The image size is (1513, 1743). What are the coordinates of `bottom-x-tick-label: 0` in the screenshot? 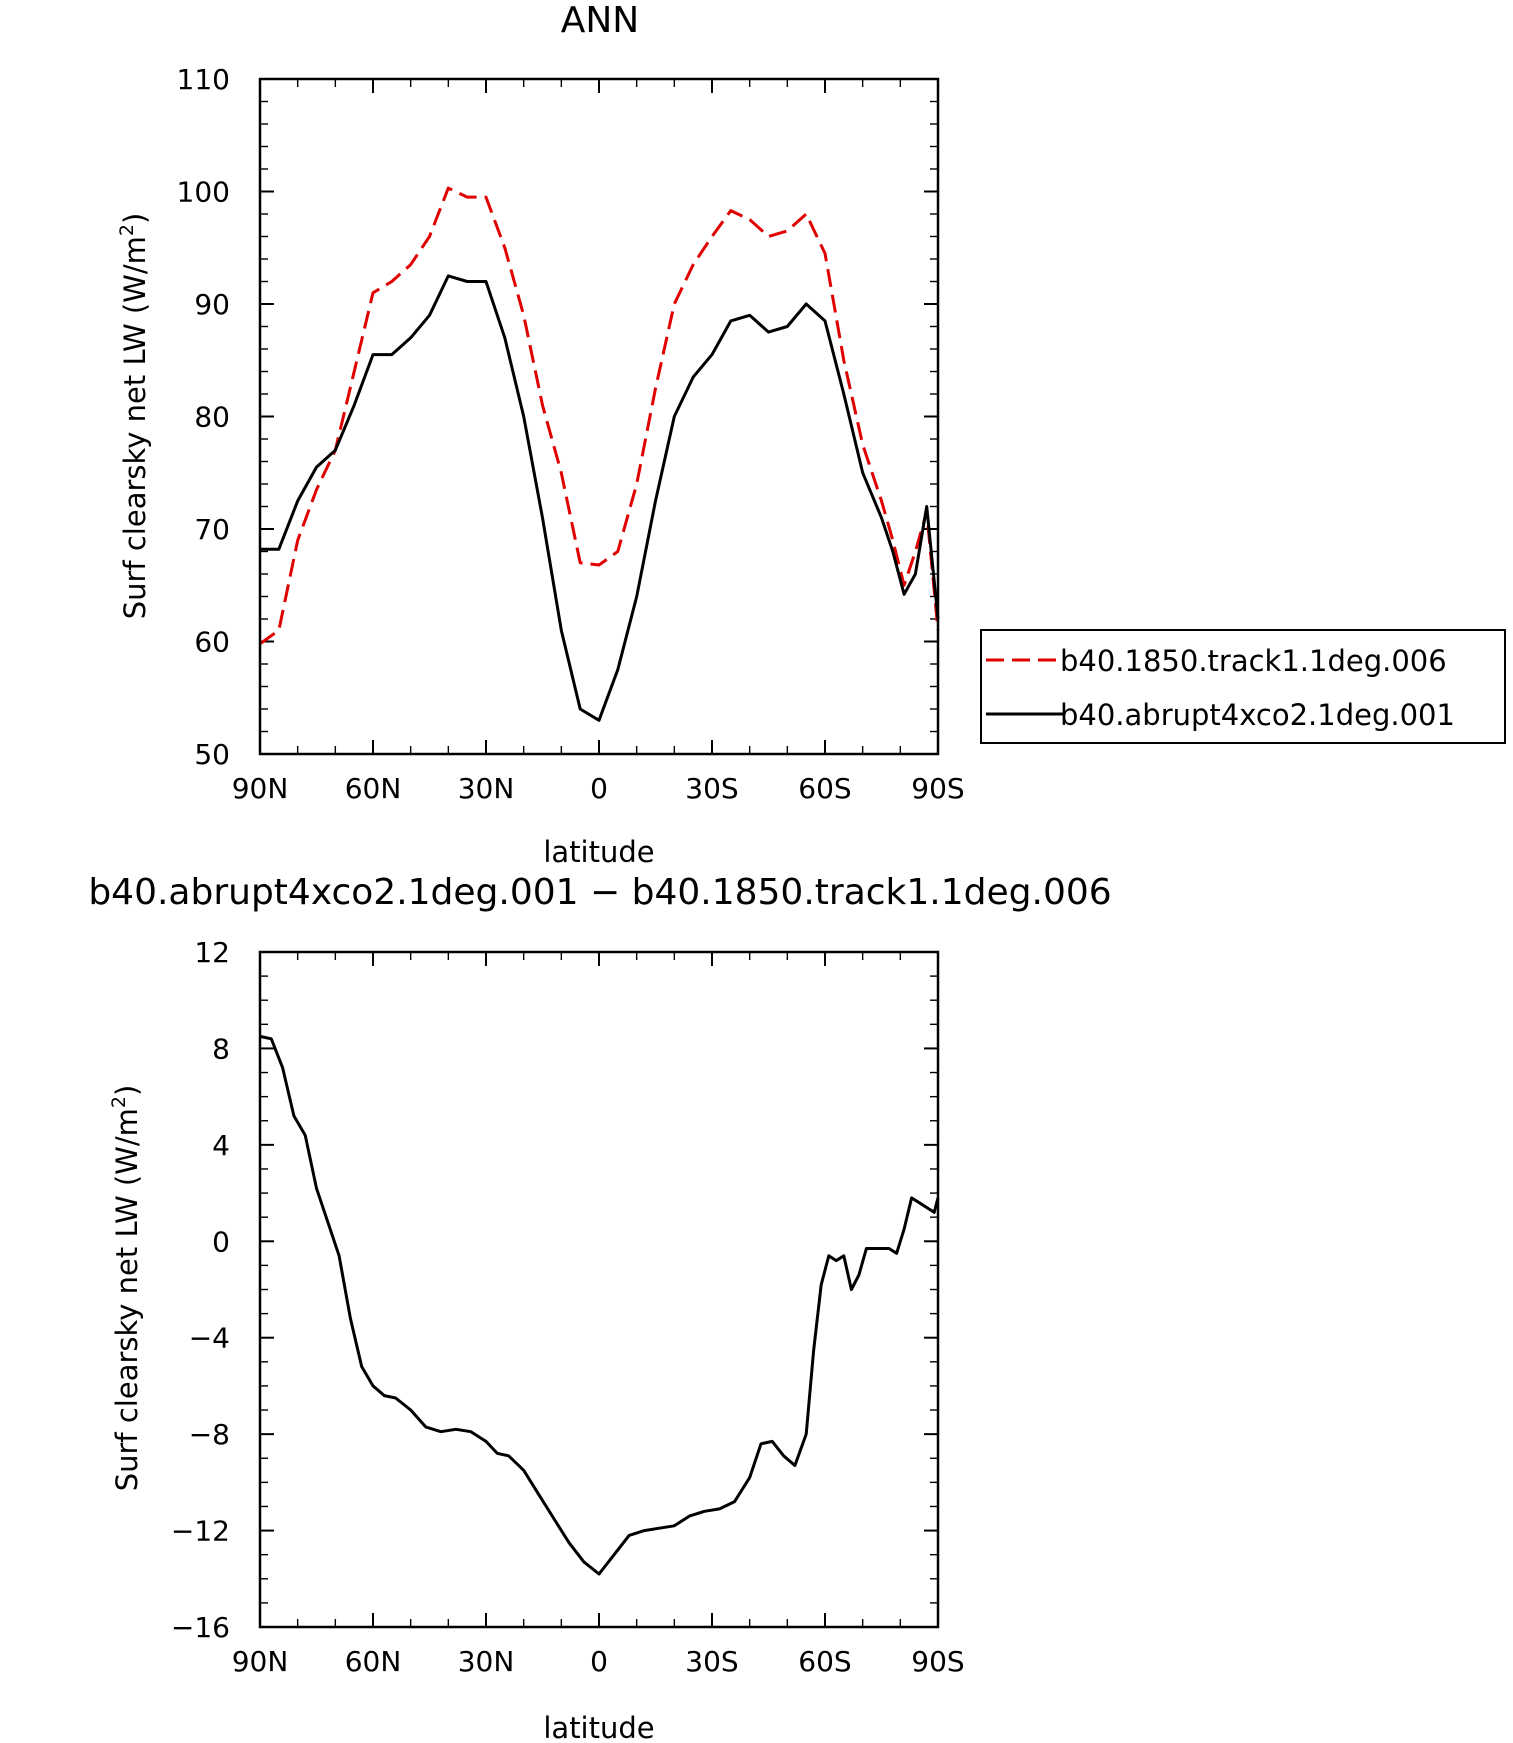 It's located at (599, 1661).